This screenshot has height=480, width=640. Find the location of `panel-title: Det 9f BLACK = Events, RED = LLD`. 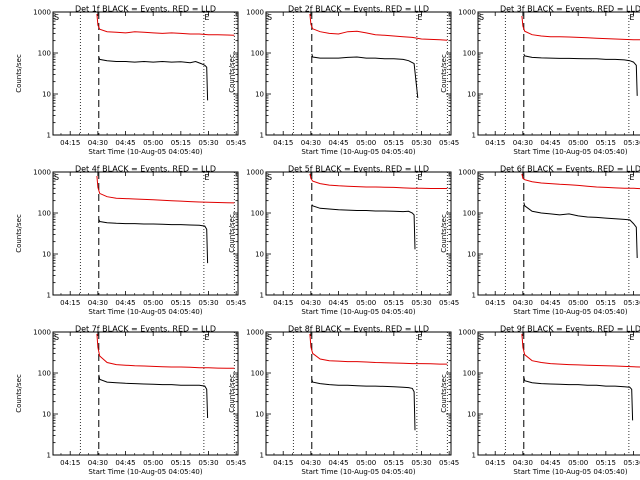

panel-title: Det 9f BLACK = Events, RED = LLD is located at coordinates (570, 329).